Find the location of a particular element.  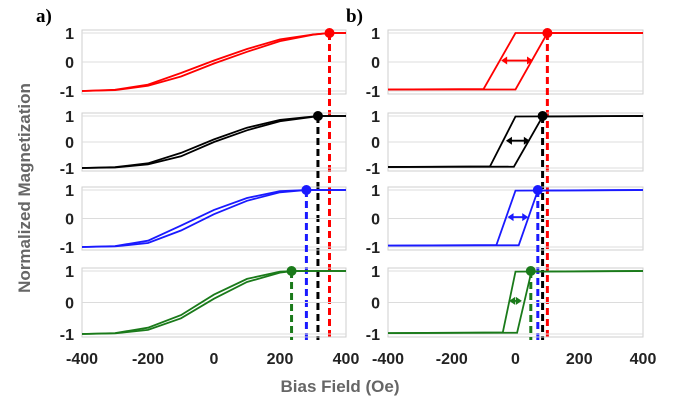

panel-label: a) is located at coordinates (44, 16).